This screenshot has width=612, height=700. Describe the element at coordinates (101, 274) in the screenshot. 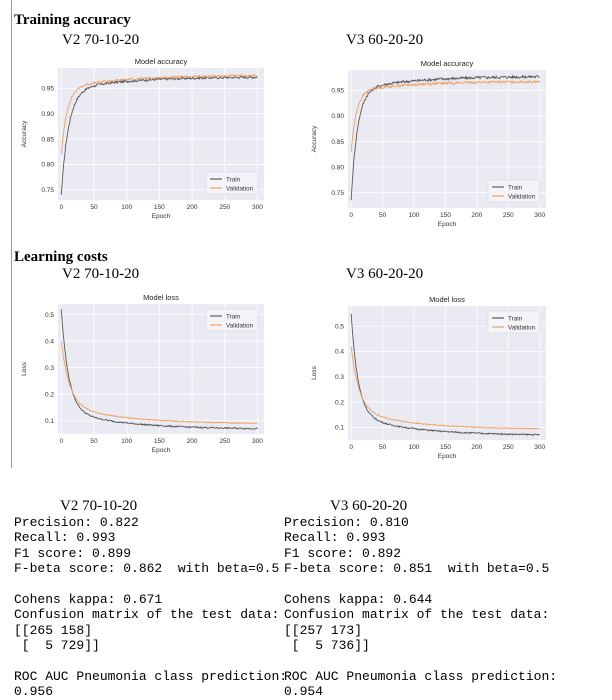

I see `loss-v2-label: V2 70-10-20` at that location.